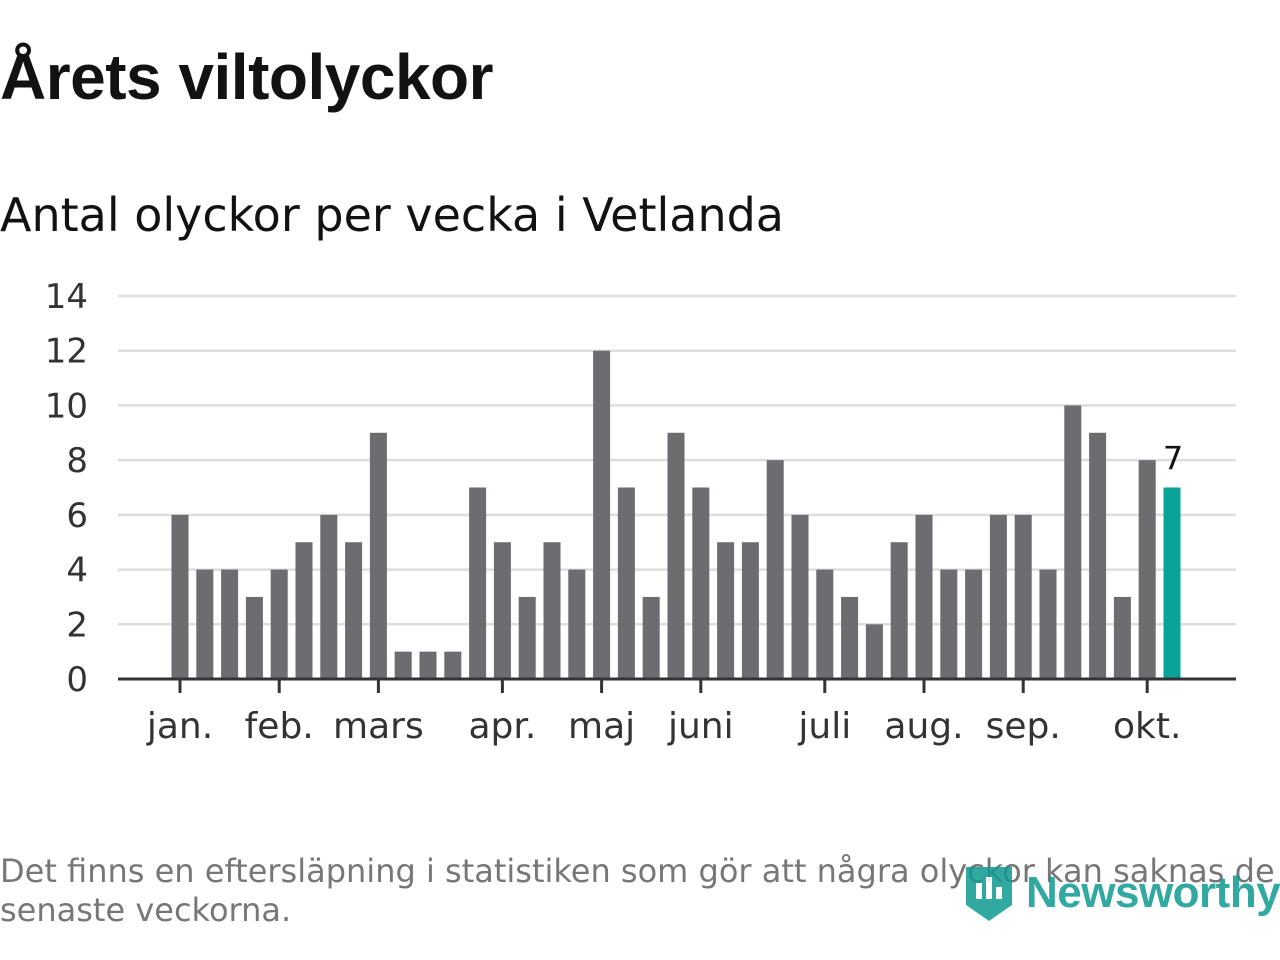  What do you see at coordinates (247, 77) in the screenshot?
I see `chart-title: Årets viltolyckor` at bounding box center [247, 77].